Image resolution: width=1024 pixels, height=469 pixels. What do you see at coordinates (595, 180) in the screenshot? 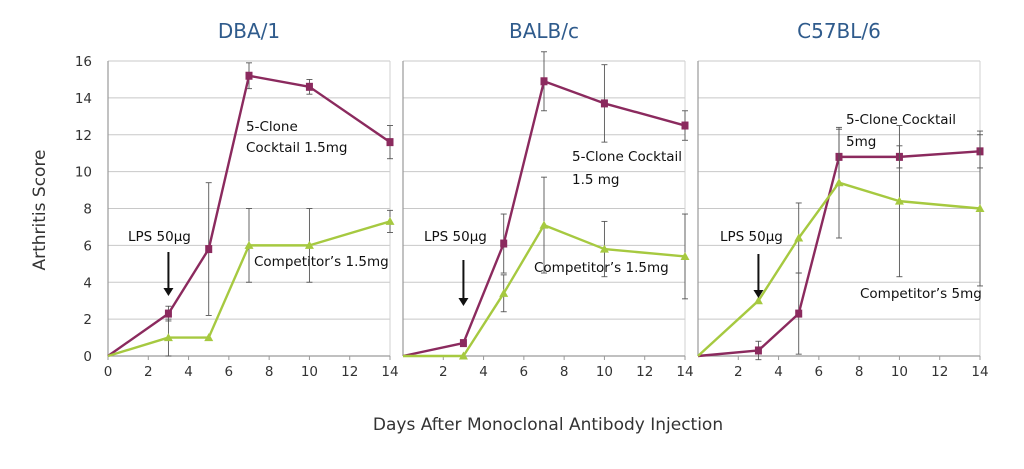
I see `cocktail-series-label: 1.5 mg` at bounding box center [595, 180].